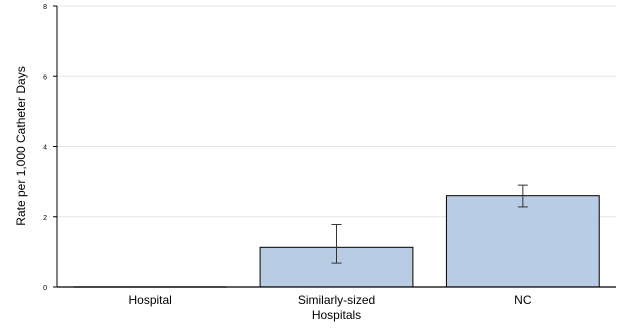 This screenshot has height=331, width=622. I want to click on x-tick-label-line: Hospital, so click(149, 300).